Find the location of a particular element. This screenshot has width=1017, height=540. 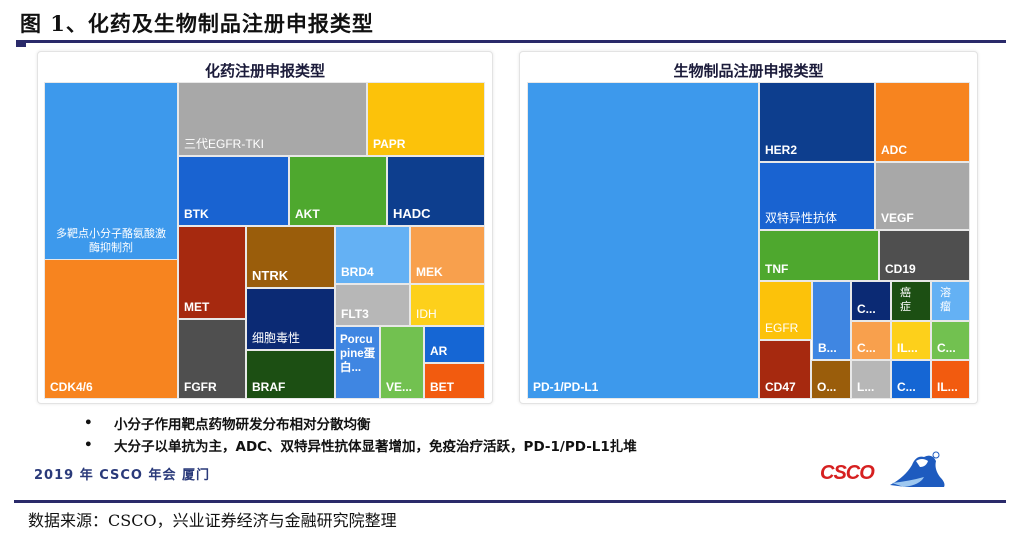

treemap-cell: NTRK is located at coordinates (290, 257).